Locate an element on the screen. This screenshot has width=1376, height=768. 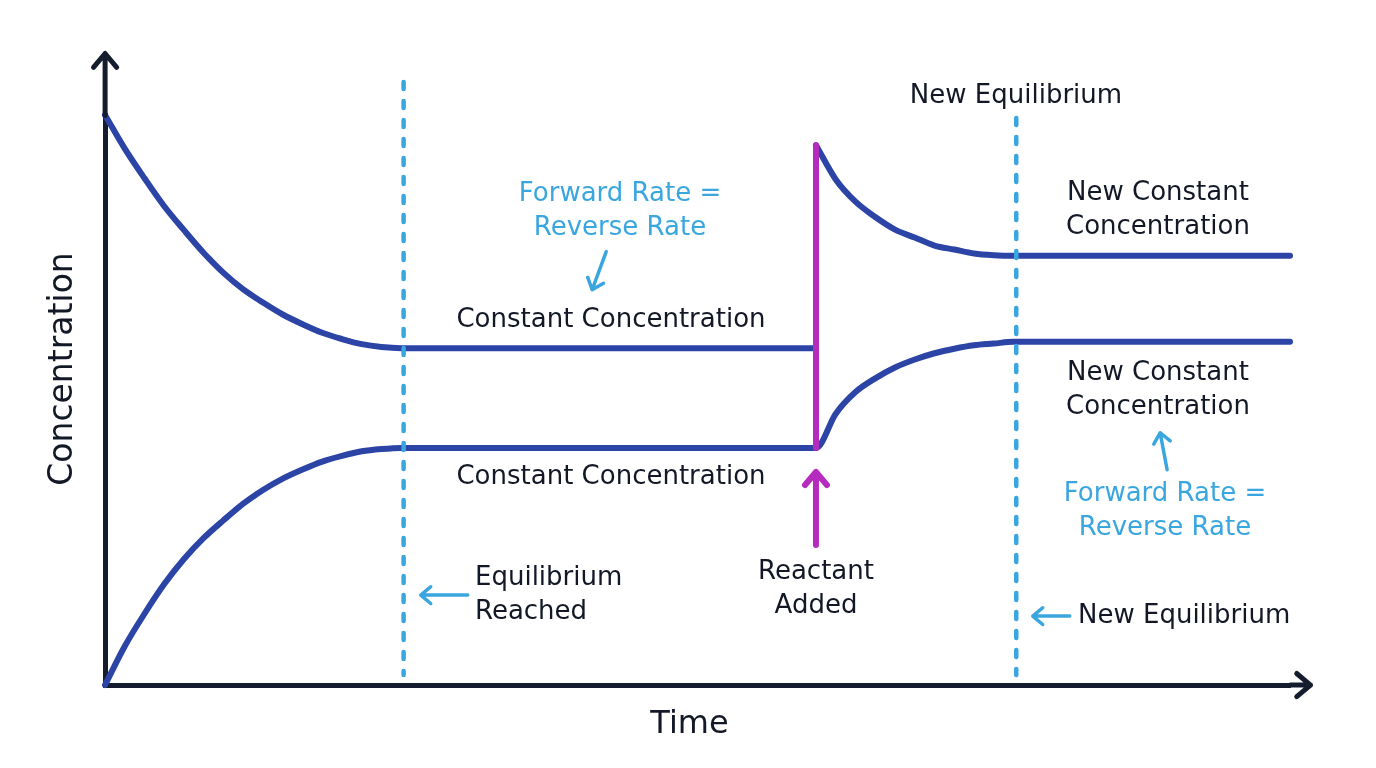
annotation: Reactant Added is located at coordinates (816, 586).